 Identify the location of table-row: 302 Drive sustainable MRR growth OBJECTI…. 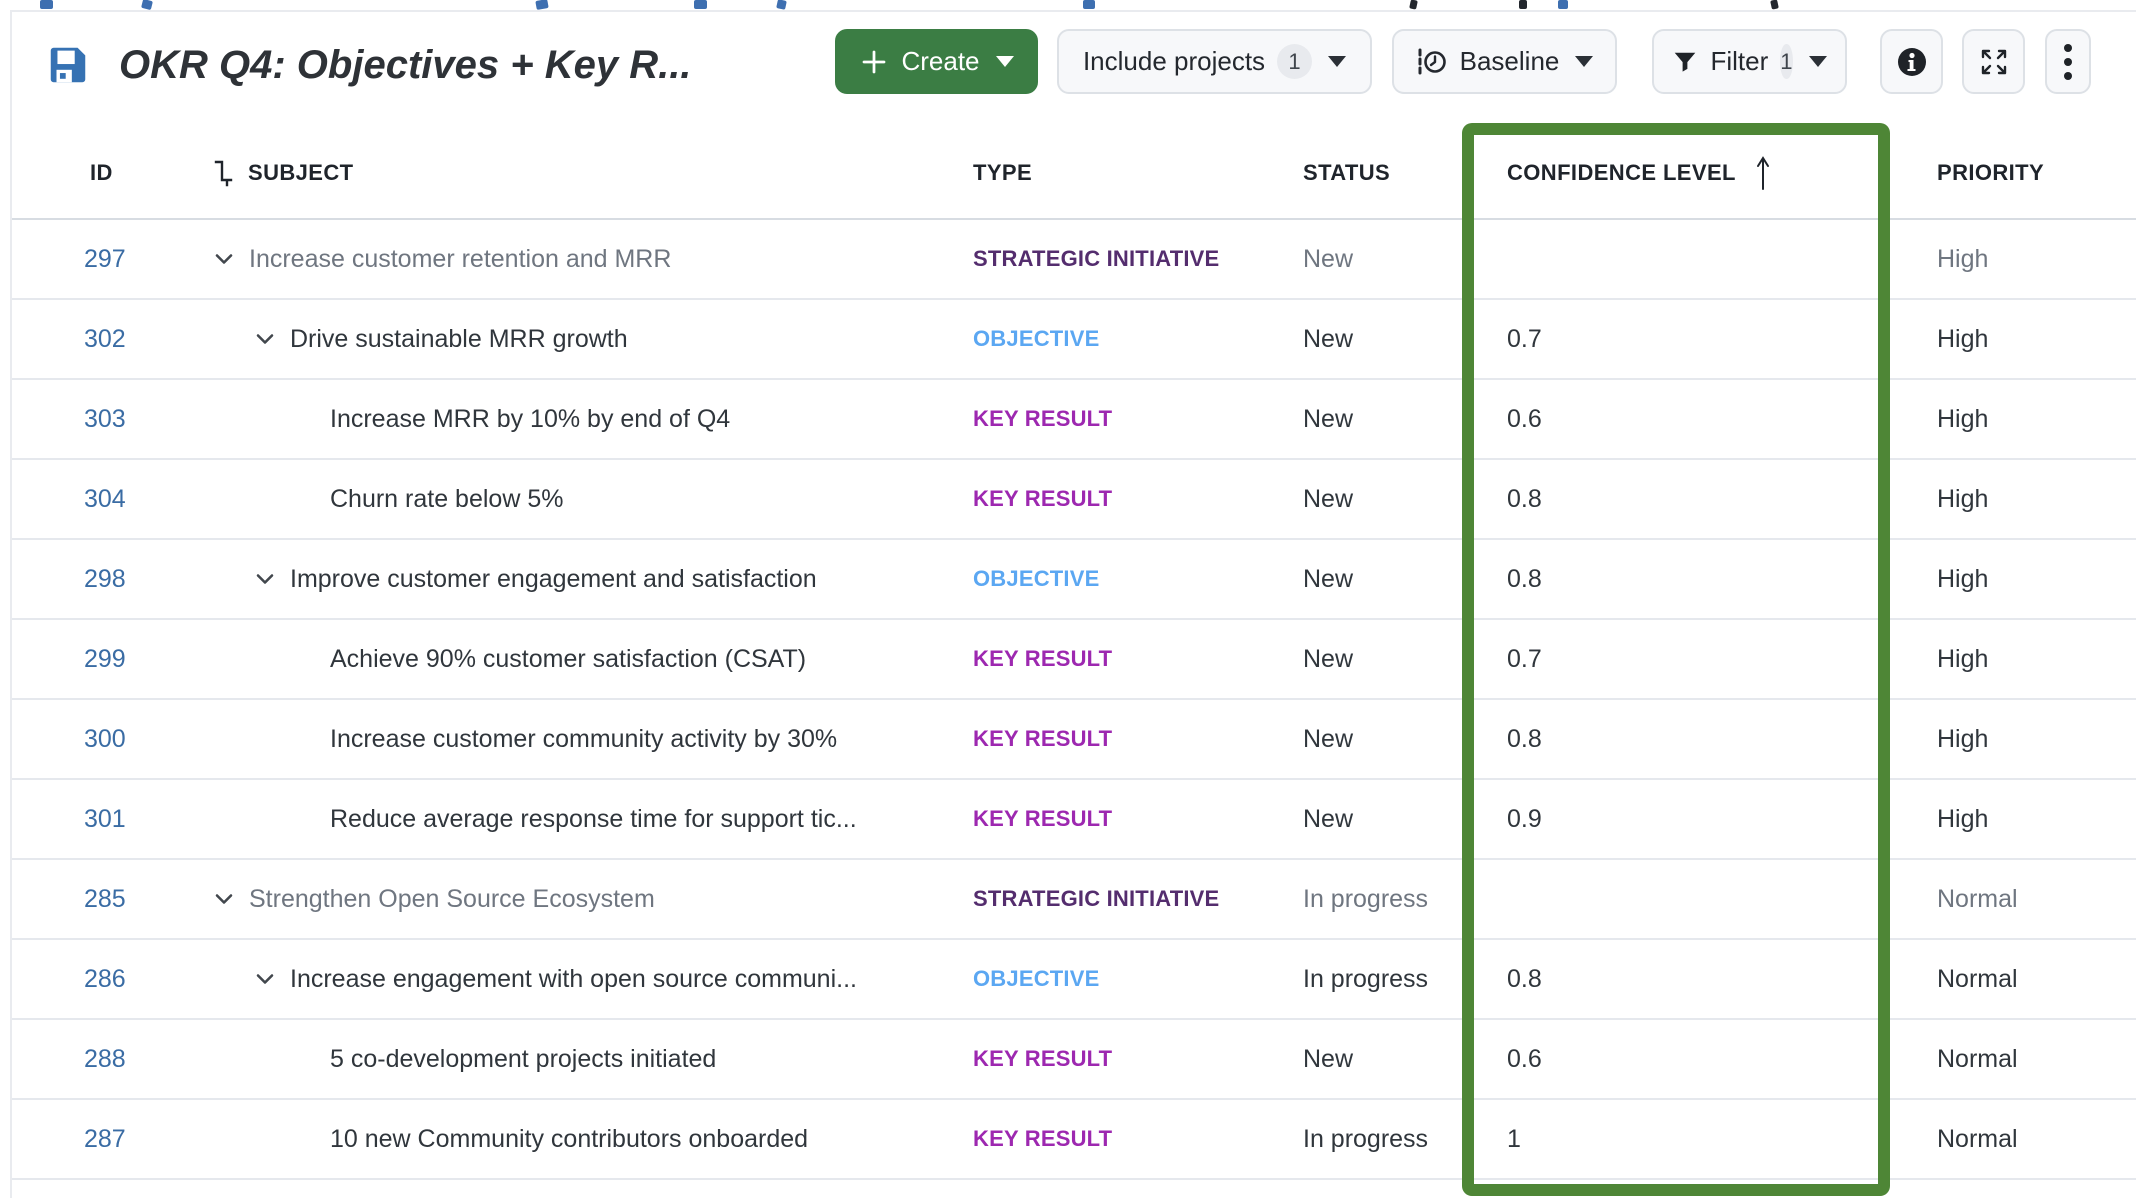
(1074, 340).